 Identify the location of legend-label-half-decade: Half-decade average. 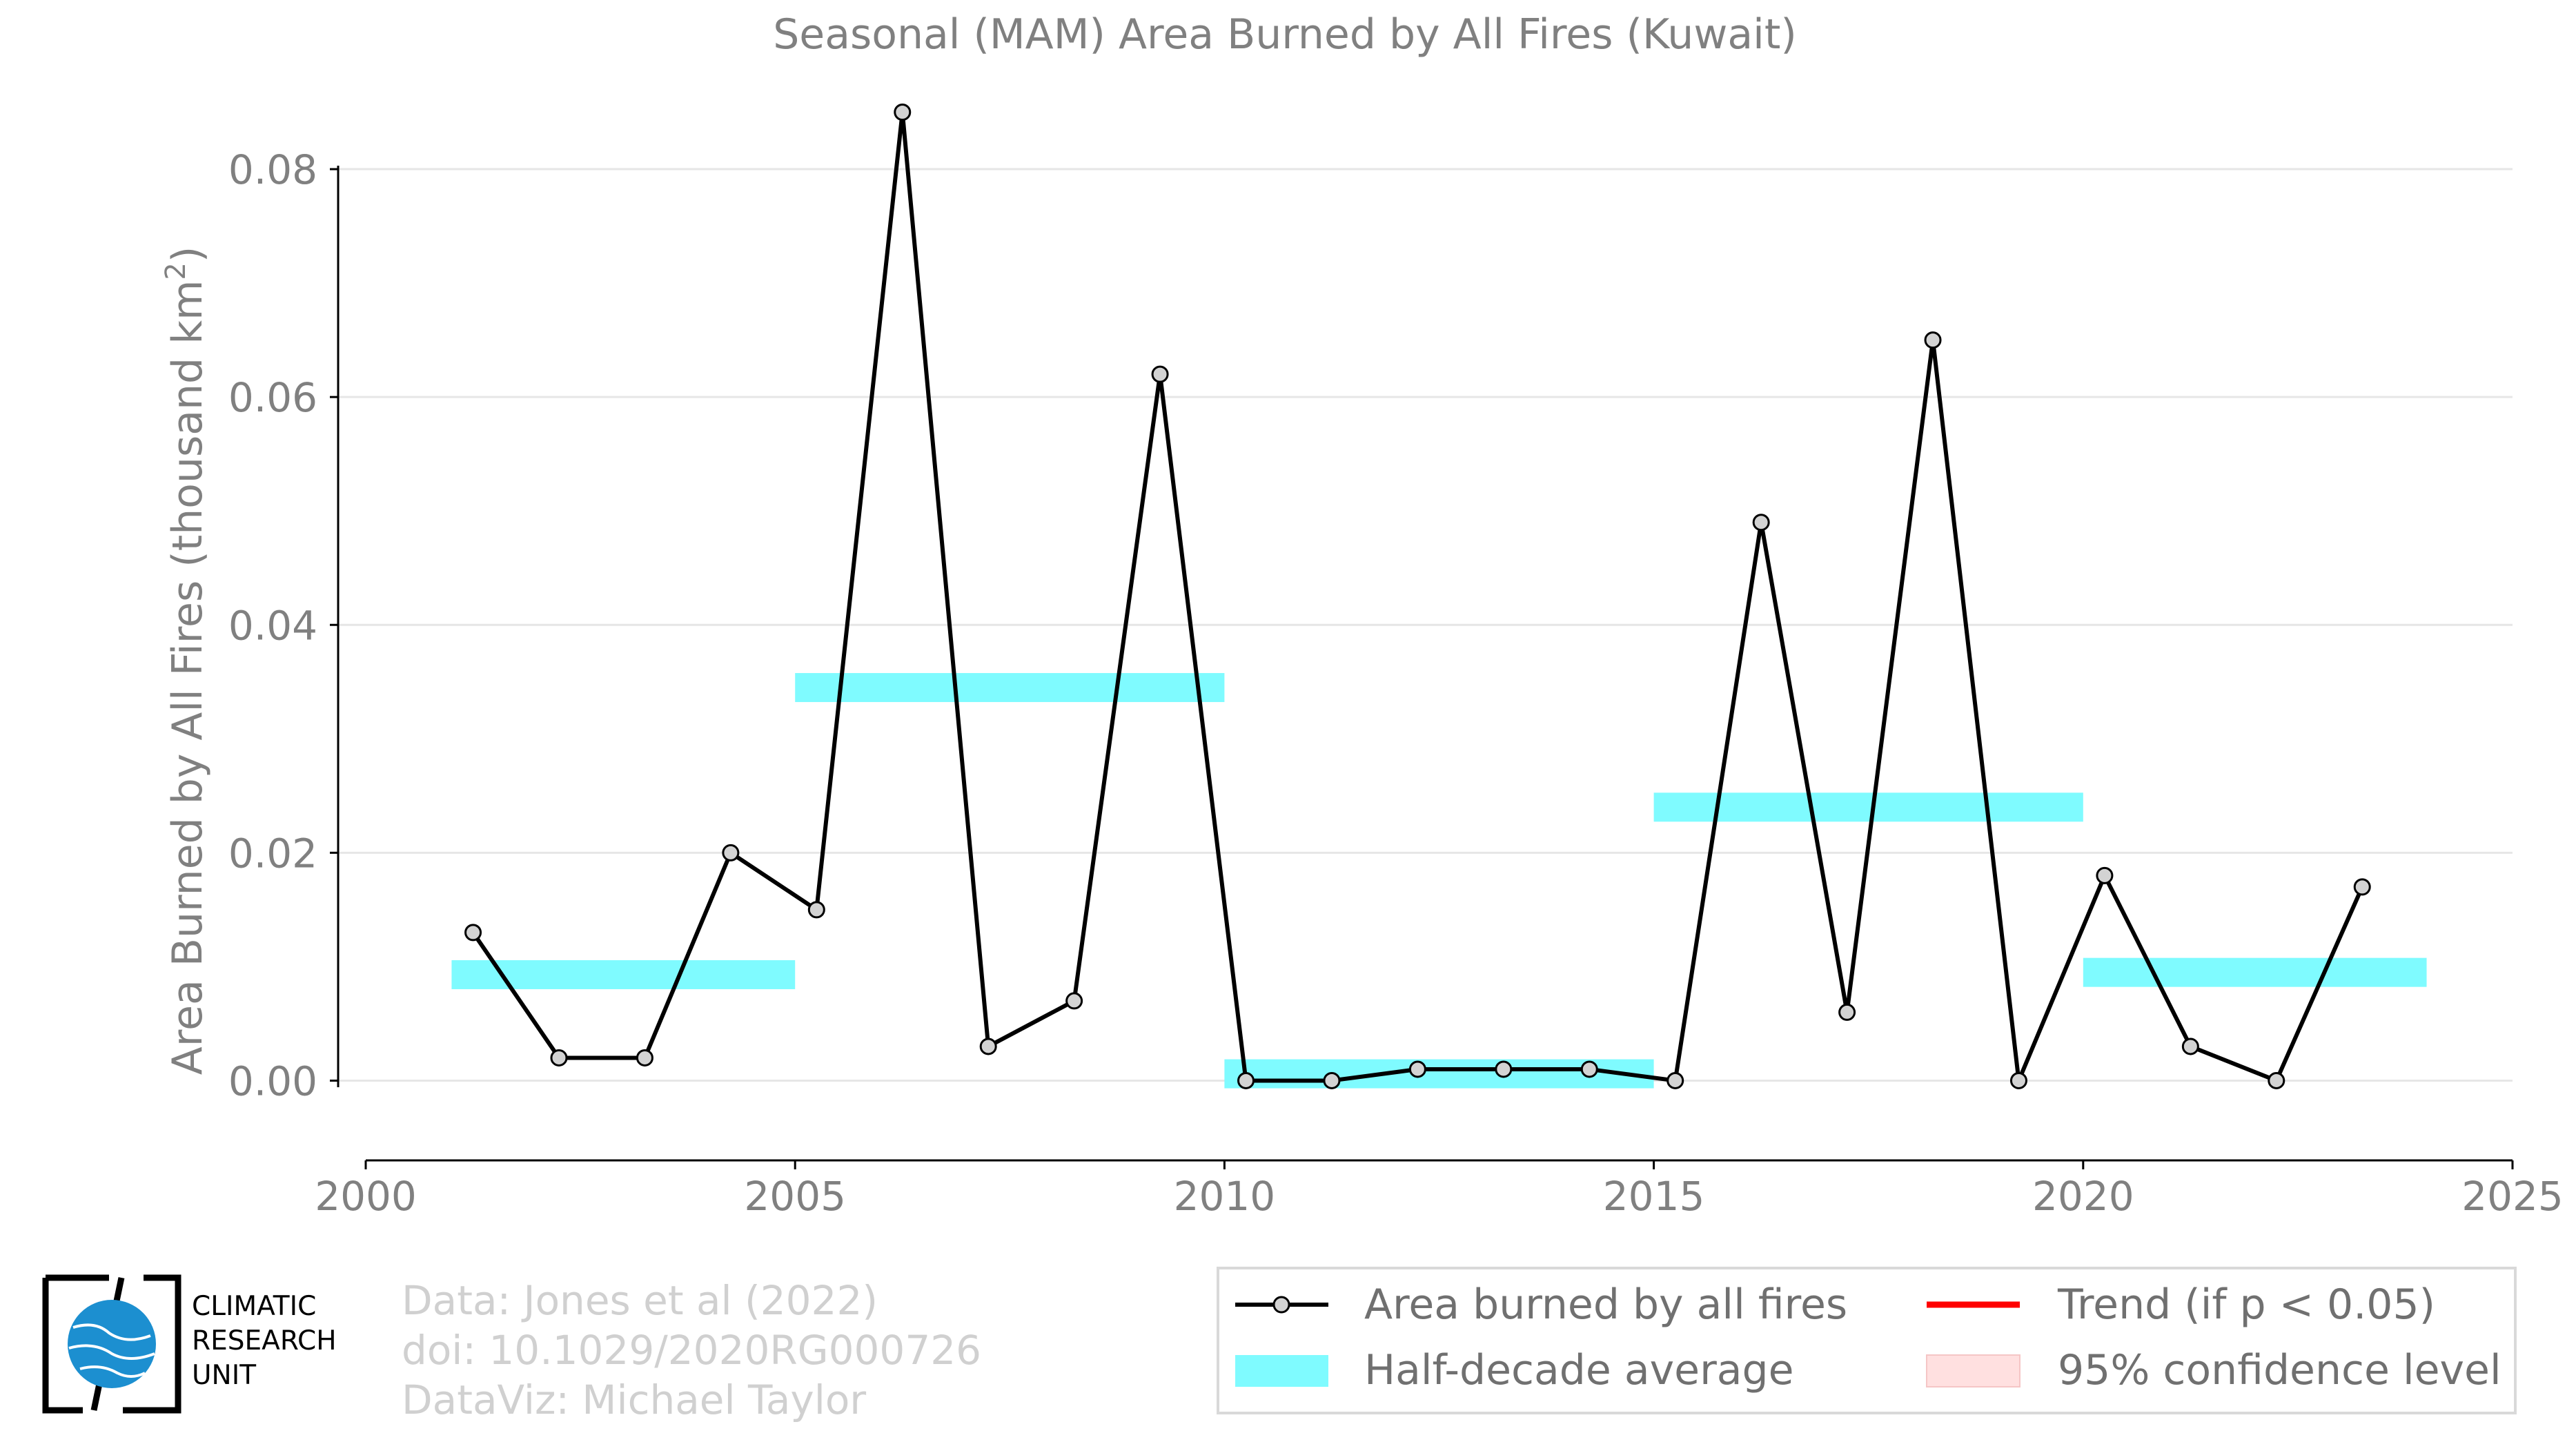
(1579, 1370).